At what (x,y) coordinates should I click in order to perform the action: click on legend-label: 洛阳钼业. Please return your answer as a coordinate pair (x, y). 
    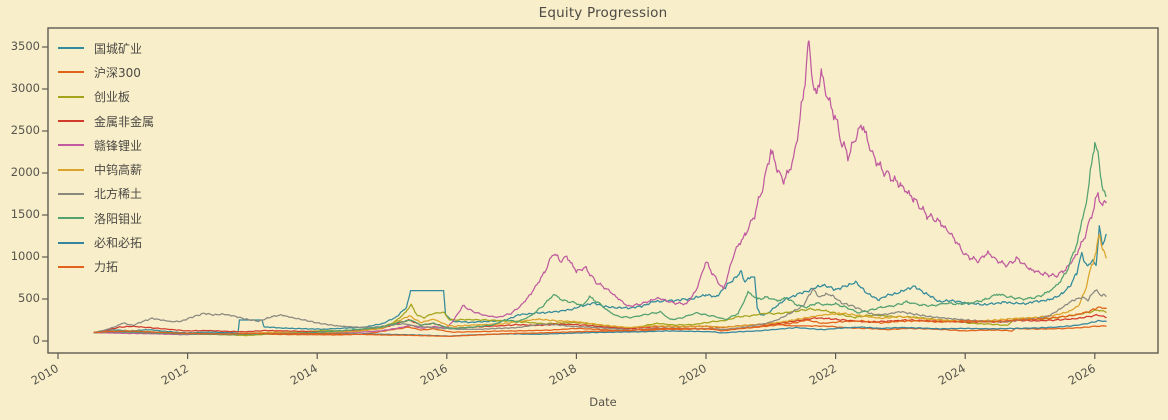
    Looking at the image, I should click on (118, 218).